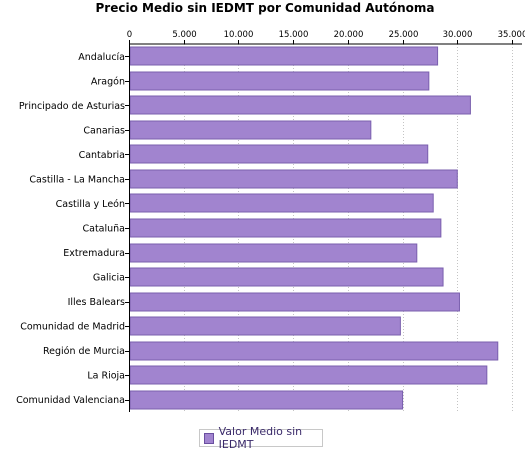 This screenshot has width=525, height=451. Describe the element at coordinates (72, 327) in the screenshot. I see `category-label: Comunidad de Madrid` at that location.